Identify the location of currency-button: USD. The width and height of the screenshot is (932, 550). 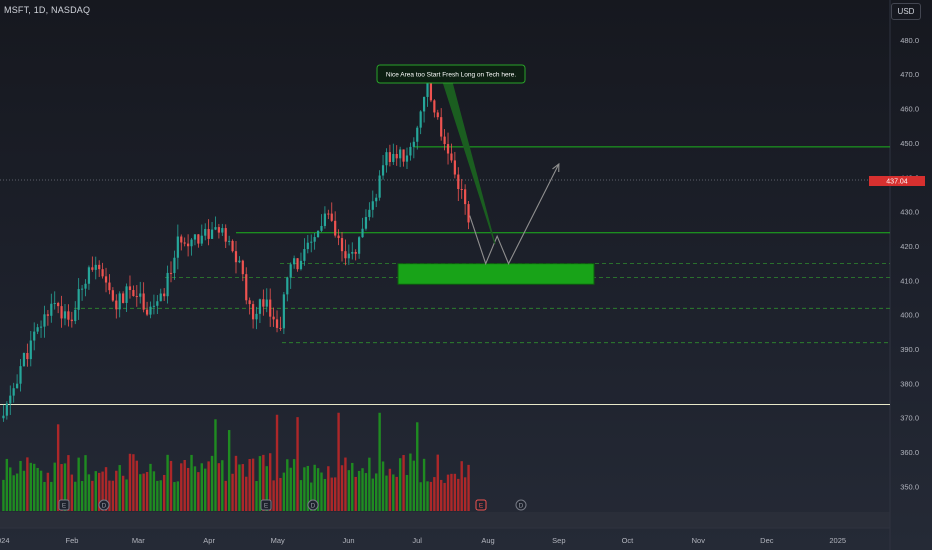
(906, 11).